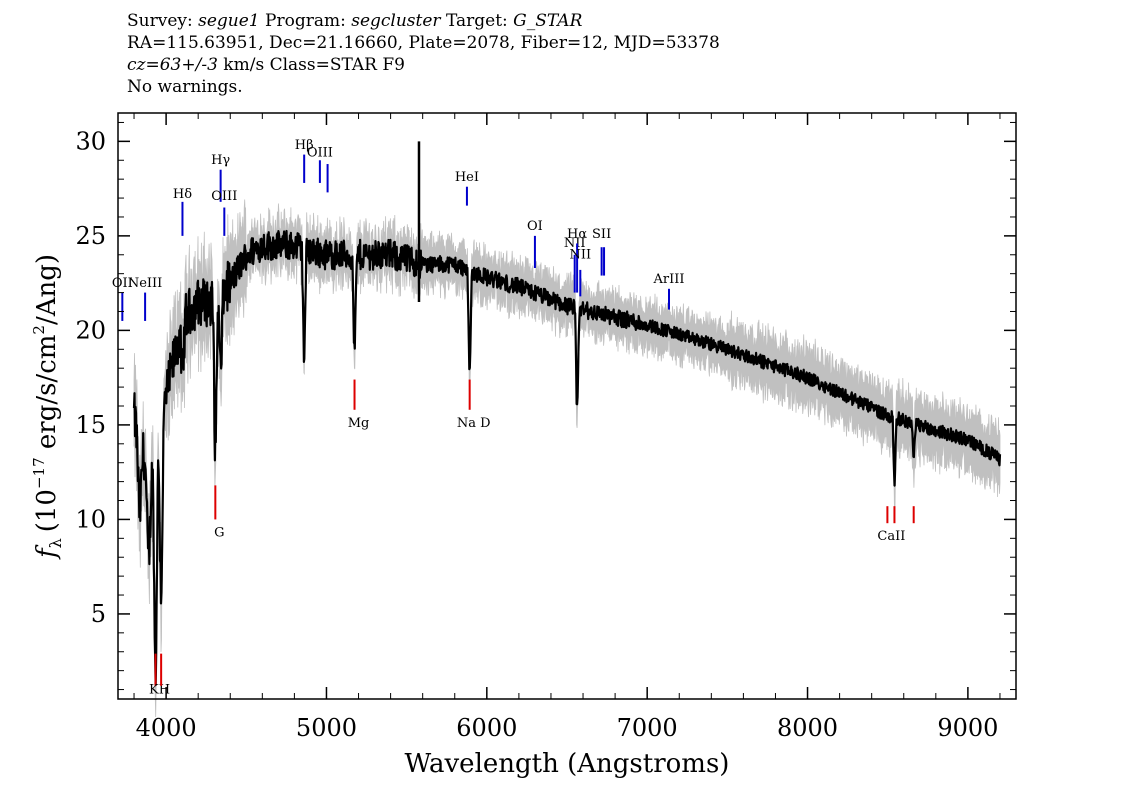 This screenshot has width=1134, height=810. Describe the element at coordinates (486, 728) in the screenshot. I see `x-tick-label: 6000` at that location.